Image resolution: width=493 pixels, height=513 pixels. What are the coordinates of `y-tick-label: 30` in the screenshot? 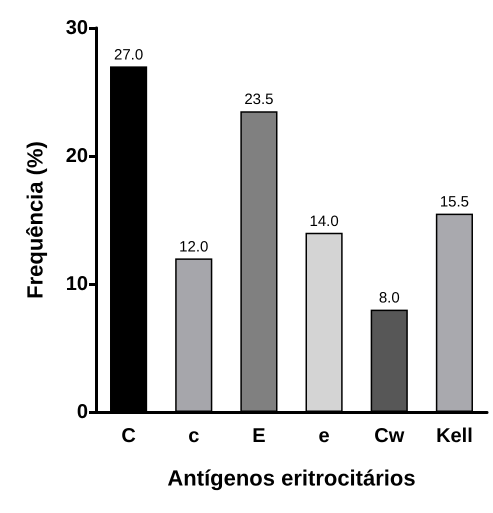 It's located at (77, 28).